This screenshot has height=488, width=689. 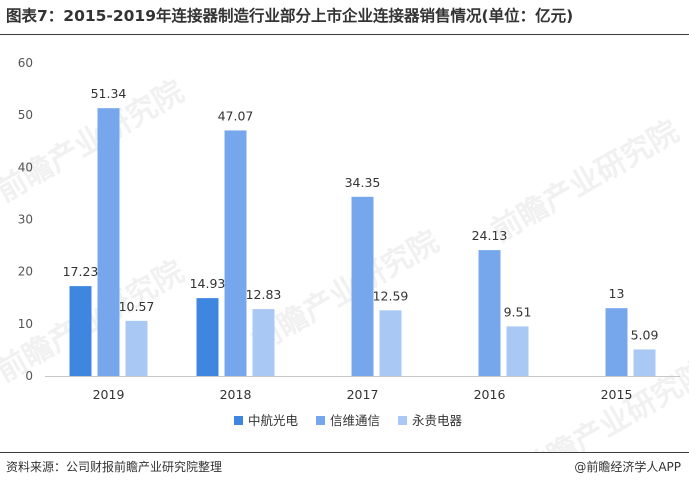 What do you see at coordinates (344, 452) in the screenshot?
I see `footer-divider` at bounding box center [344, 452].